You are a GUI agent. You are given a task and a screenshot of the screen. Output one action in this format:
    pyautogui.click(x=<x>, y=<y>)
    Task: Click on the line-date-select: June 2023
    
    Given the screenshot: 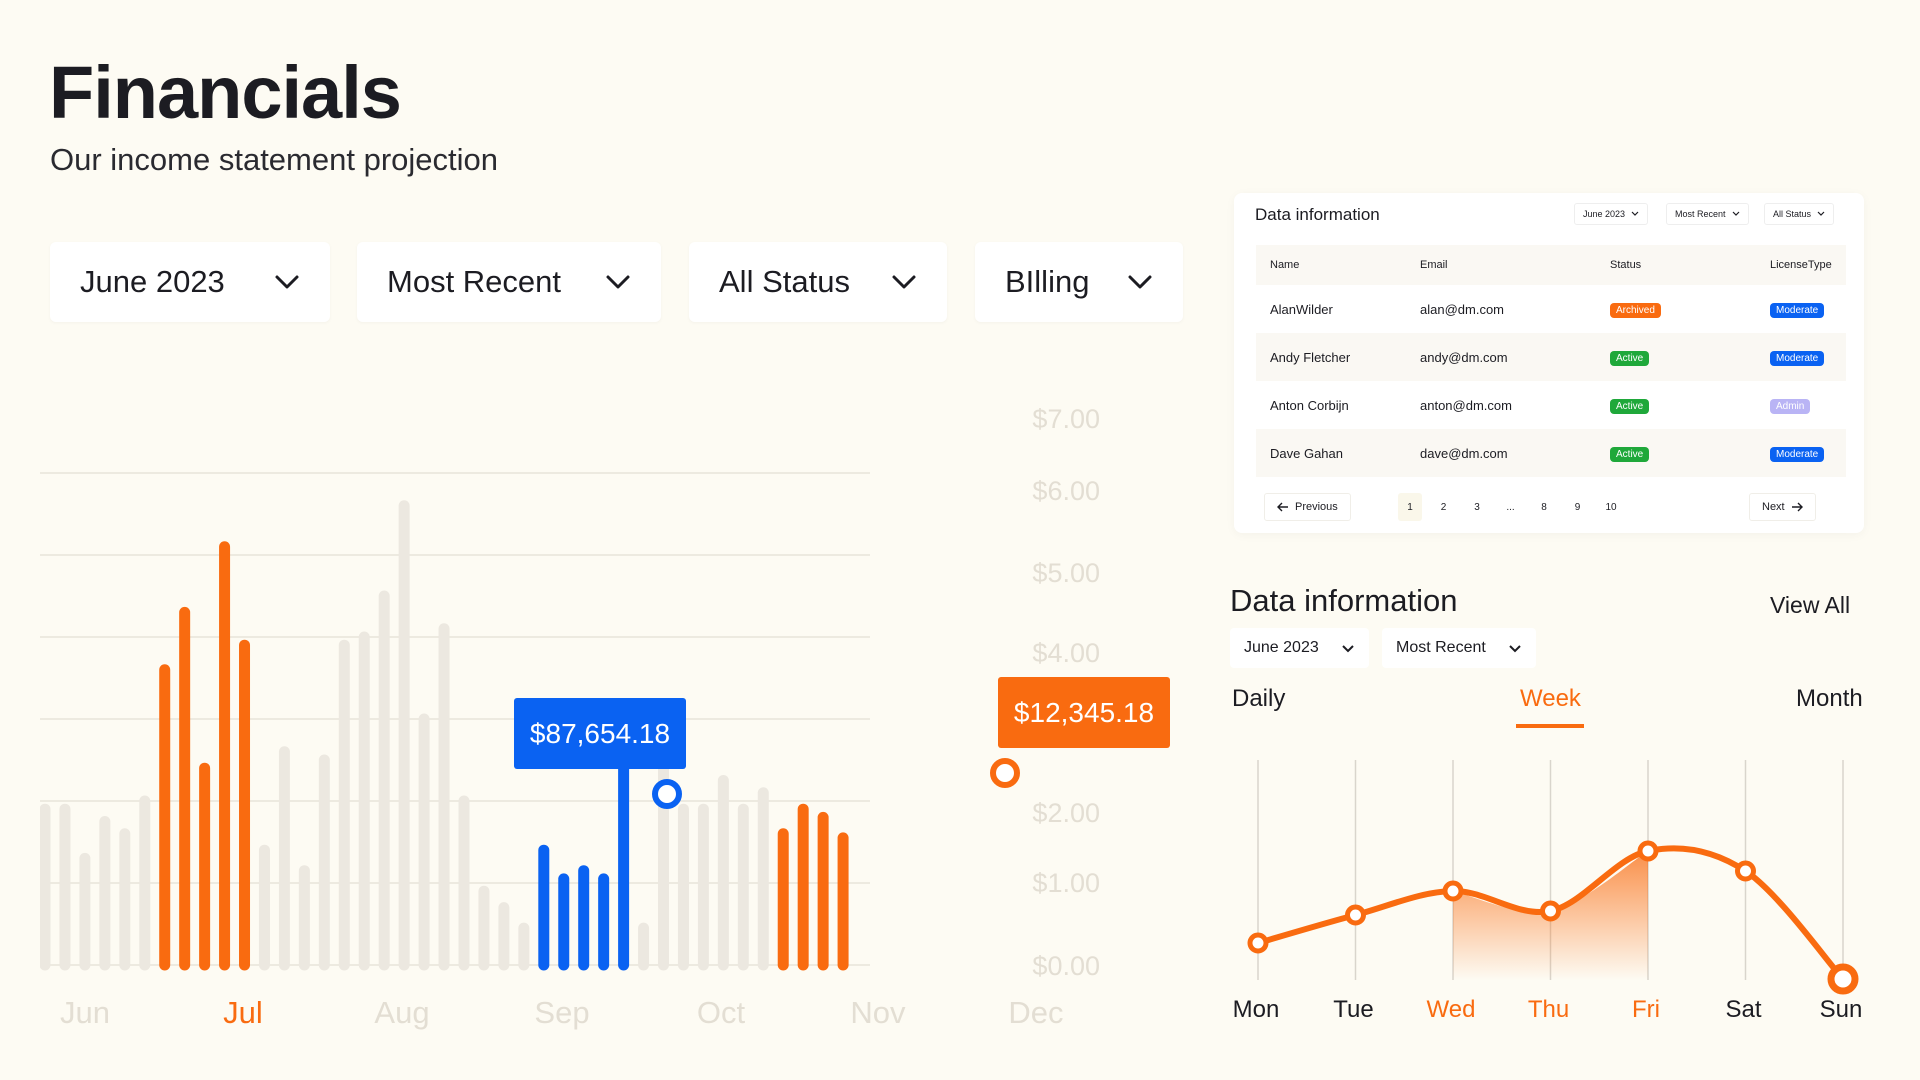 What is the action you would take?
    pyautogui.click(x=1299, y=648)
    